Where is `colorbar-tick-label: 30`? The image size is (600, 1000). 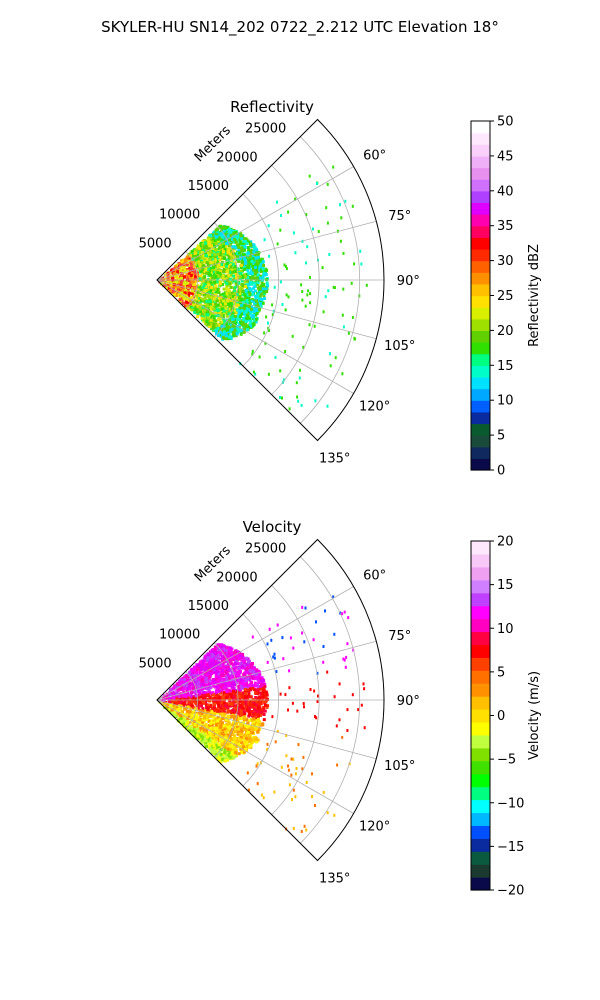
colorbar-tick-label: 30 is located at coordinates (505, 261).